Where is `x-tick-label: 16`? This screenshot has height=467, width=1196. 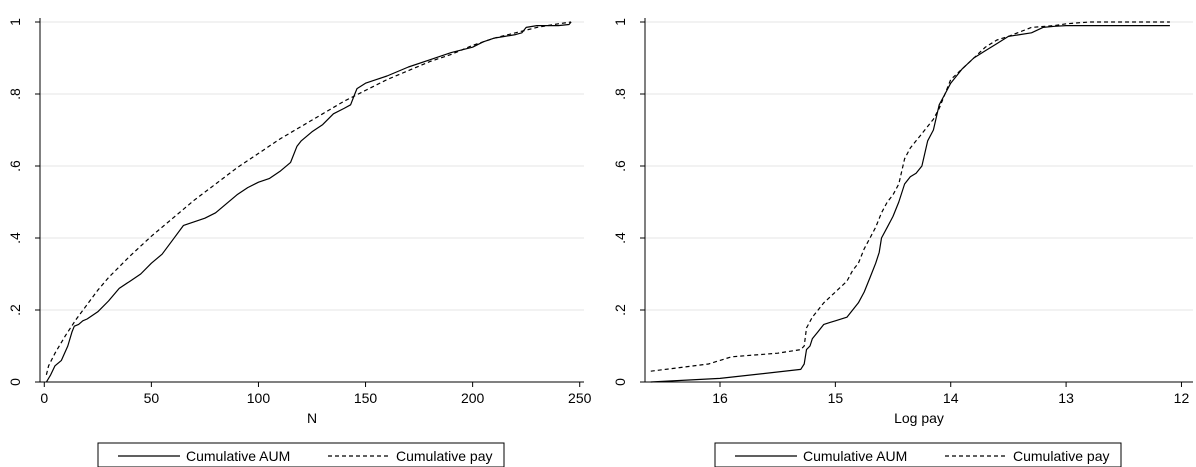
x-tick-label: 16 is located at coordinates (720, 398).